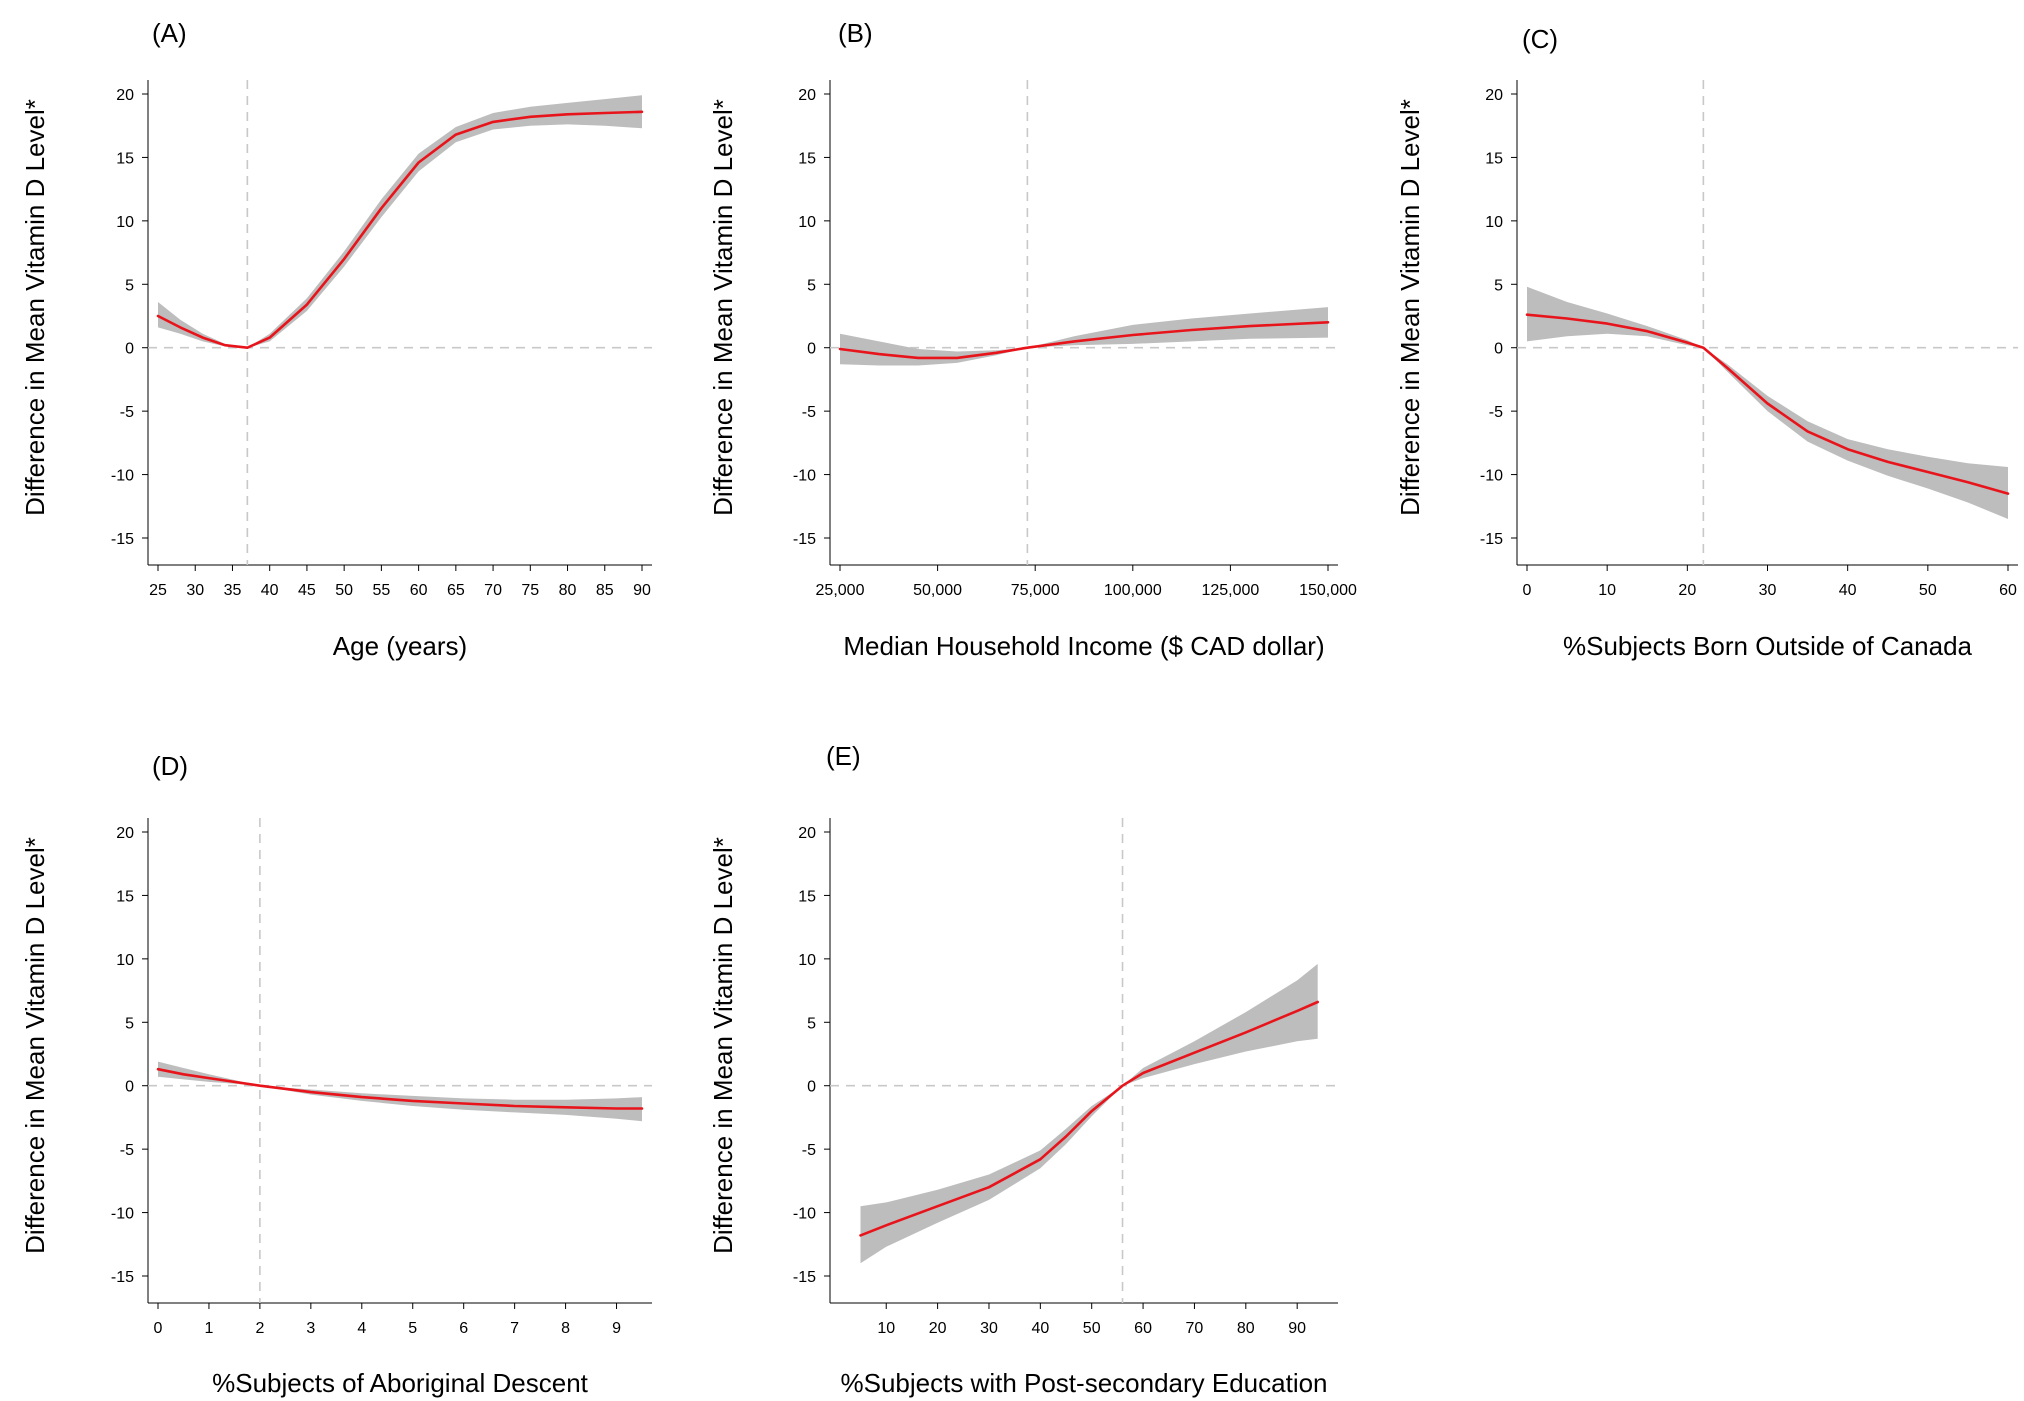  What do you see at coordinates (1328, 590) in the screenshot?
I see `x-tick-label: 150,000` at bounding box center [1328, 590].